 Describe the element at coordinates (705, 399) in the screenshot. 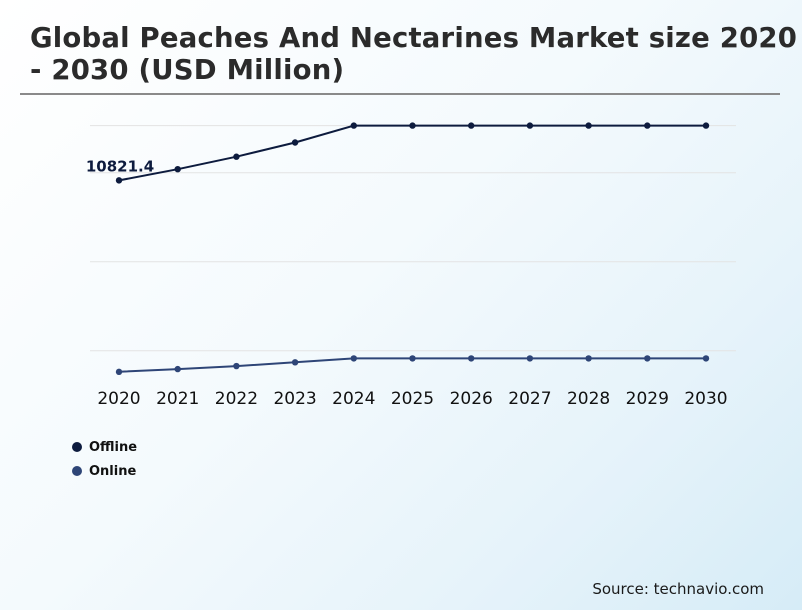

I see `x-tick-label: 2030` at that location.